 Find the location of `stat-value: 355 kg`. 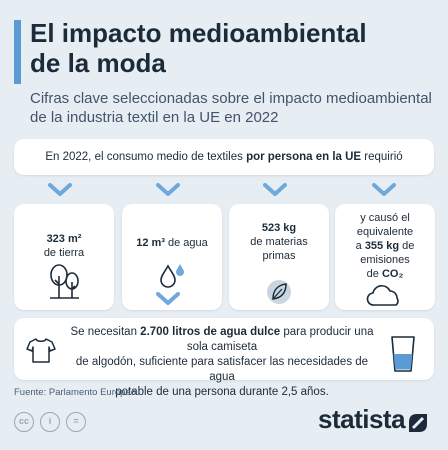

stat-value: 355 kg is located at coordinates (382, 246).